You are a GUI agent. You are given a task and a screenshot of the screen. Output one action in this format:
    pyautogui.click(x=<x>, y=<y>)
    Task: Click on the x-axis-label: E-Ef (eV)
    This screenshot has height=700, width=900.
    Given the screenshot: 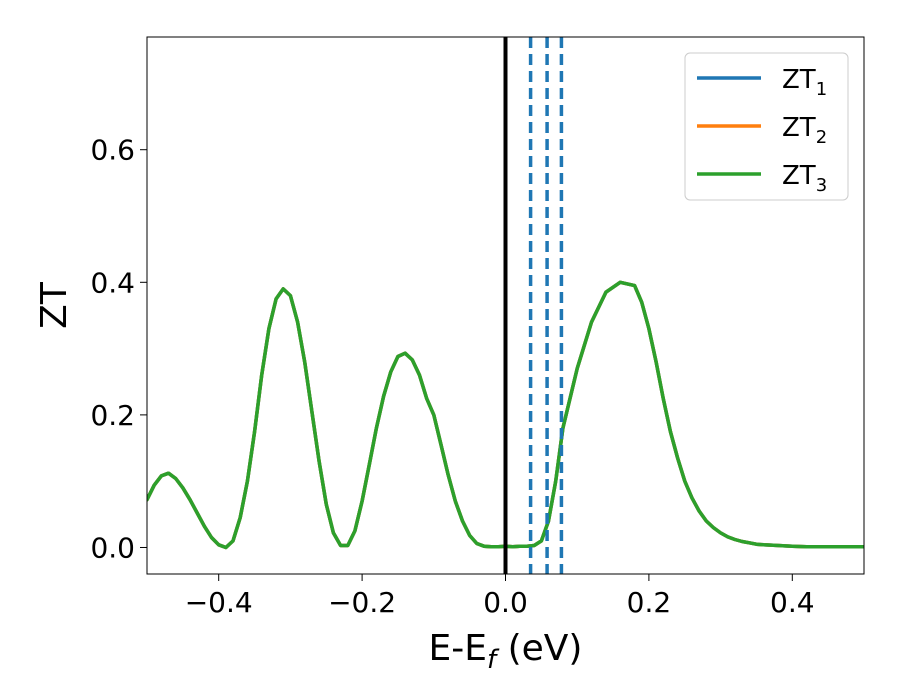 What is the action you would take?
    pyautogui.click(x=506, y=651)
    